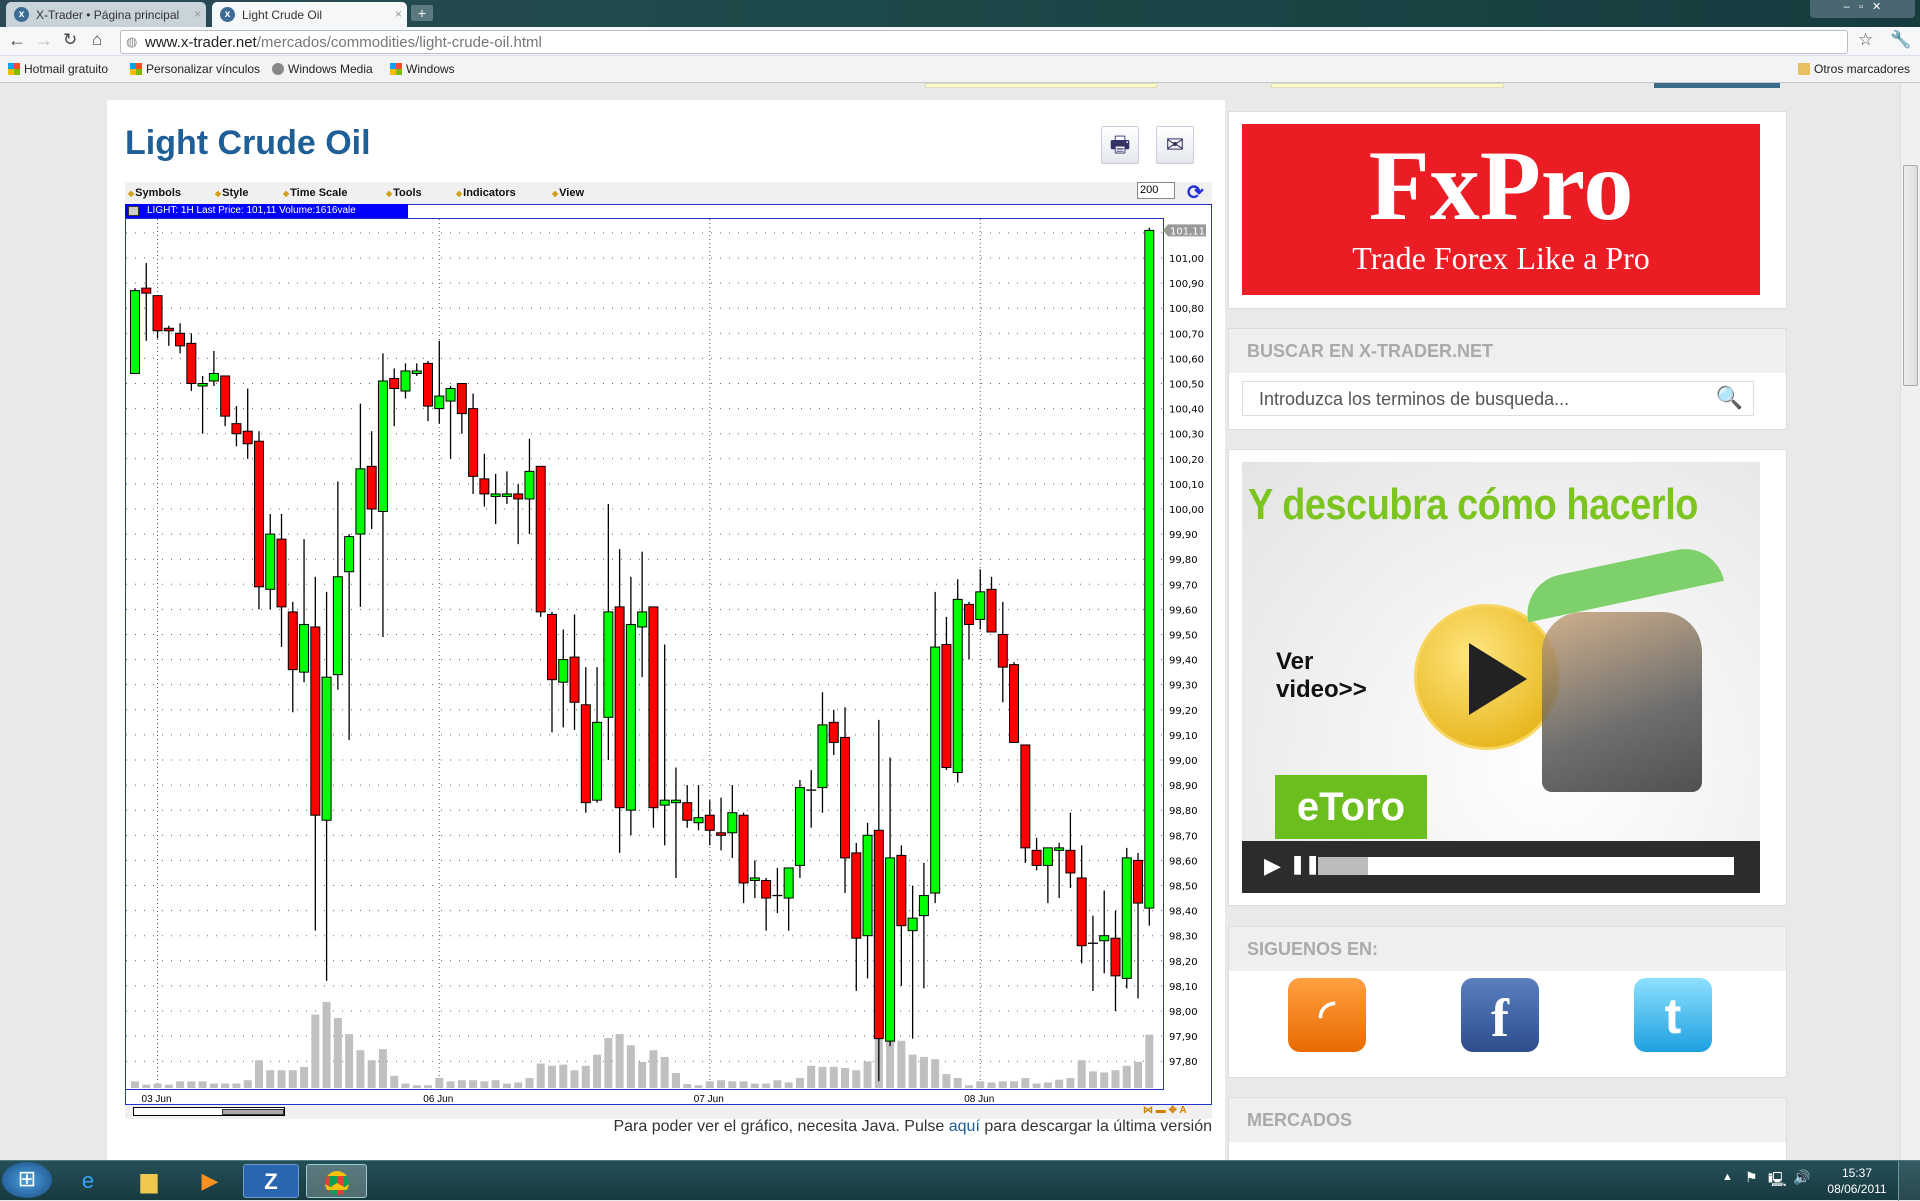 The height and width of the screenshot is (1201, 1920). Describe the element at coordinates (336, 1183) in the screenshot. I see `chrome-icon` at that location.